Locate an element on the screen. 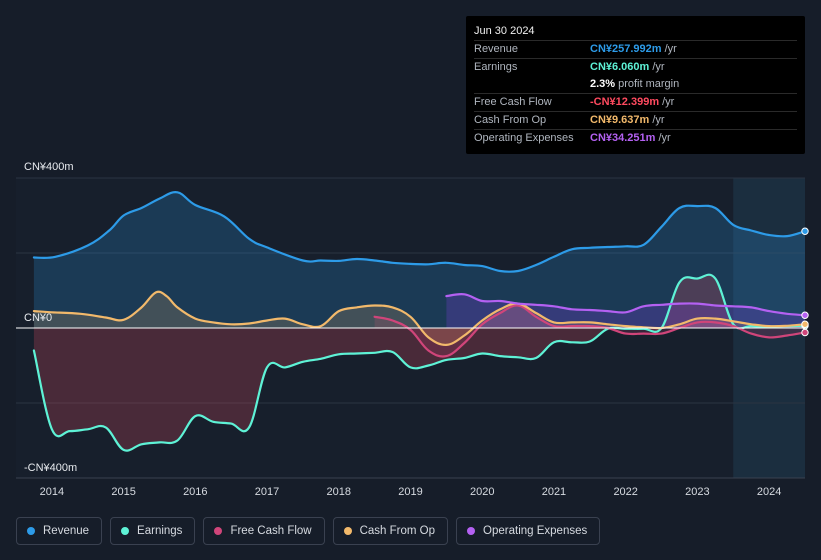  y-tick-label: CN¥0 is located at coordinates (38, 318).